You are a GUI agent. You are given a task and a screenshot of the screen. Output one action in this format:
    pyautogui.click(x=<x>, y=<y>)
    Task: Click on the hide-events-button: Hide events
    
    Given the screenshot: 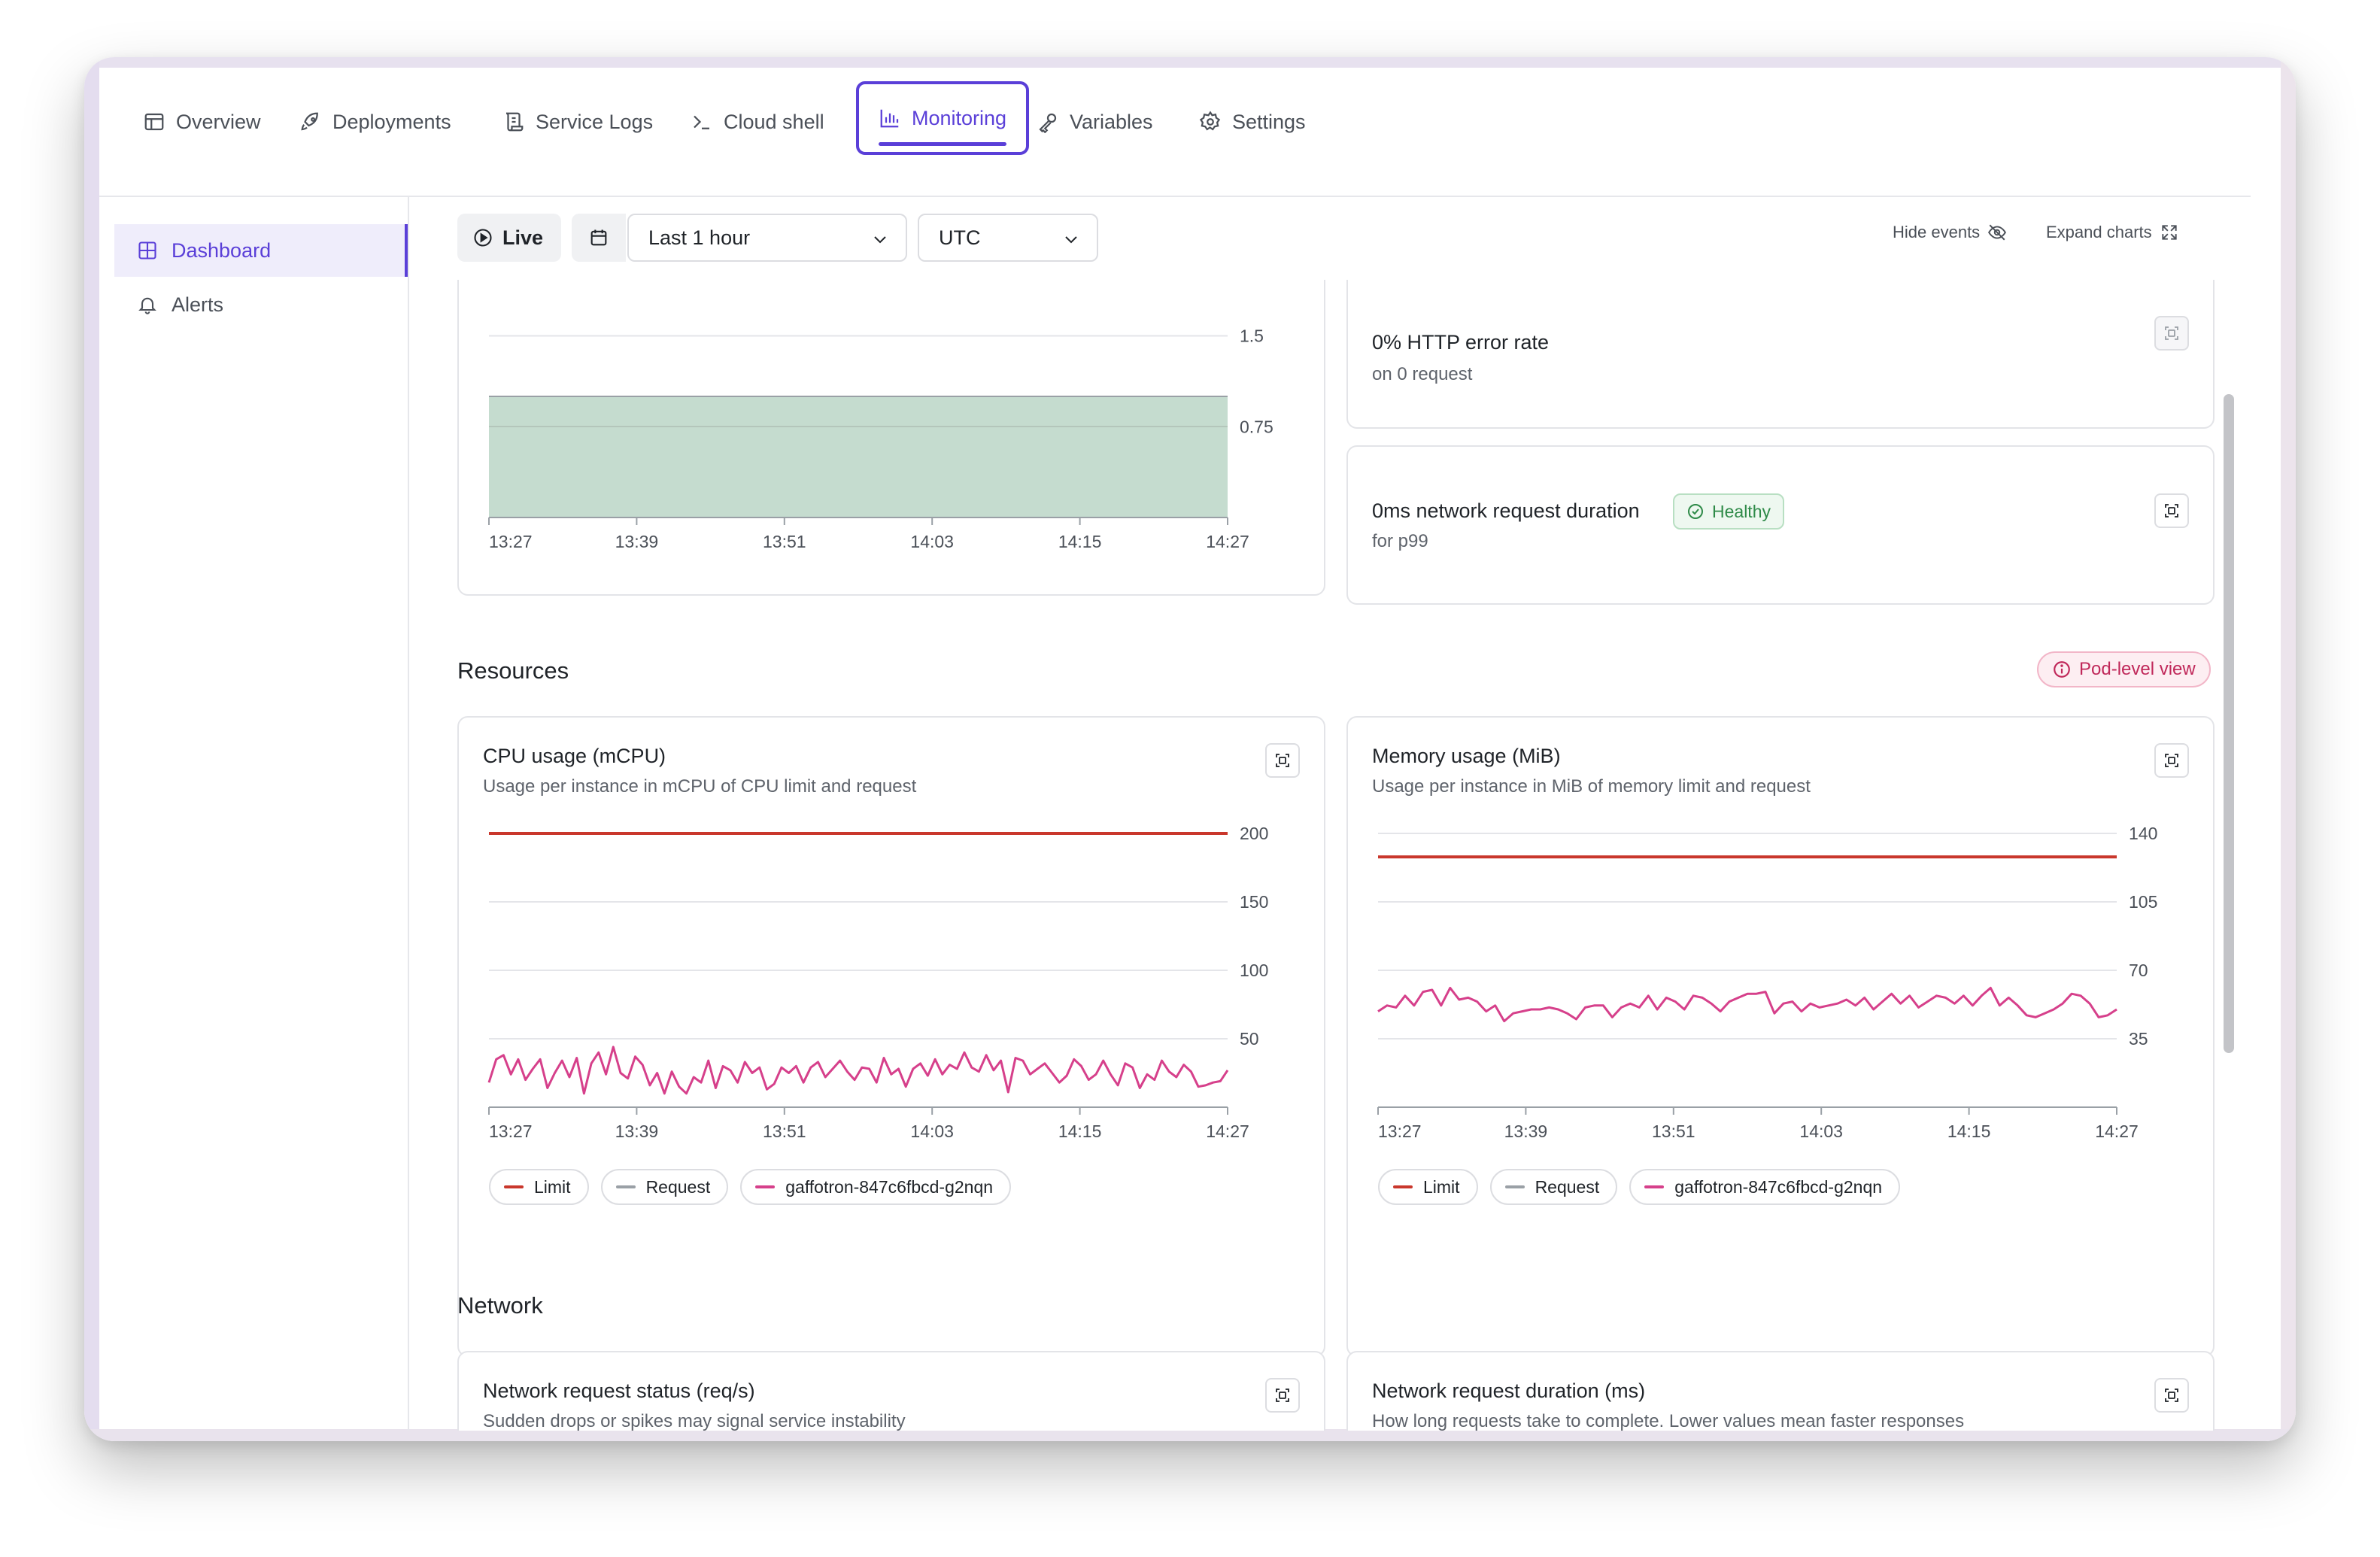 What is the action you would take?
    pyautogui.click(x=1950, y=232)
    